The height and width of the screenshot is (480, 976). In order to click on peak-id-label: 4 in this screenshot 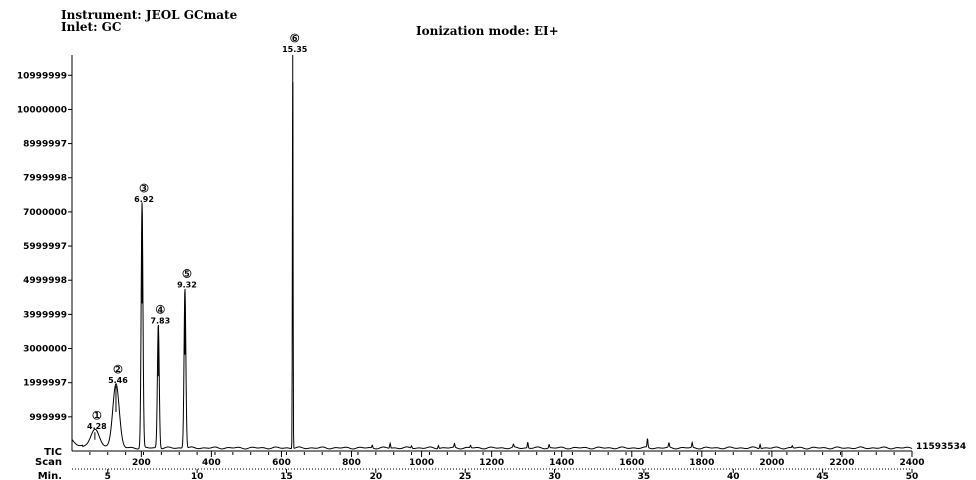, I will do `click(161, 309)`.